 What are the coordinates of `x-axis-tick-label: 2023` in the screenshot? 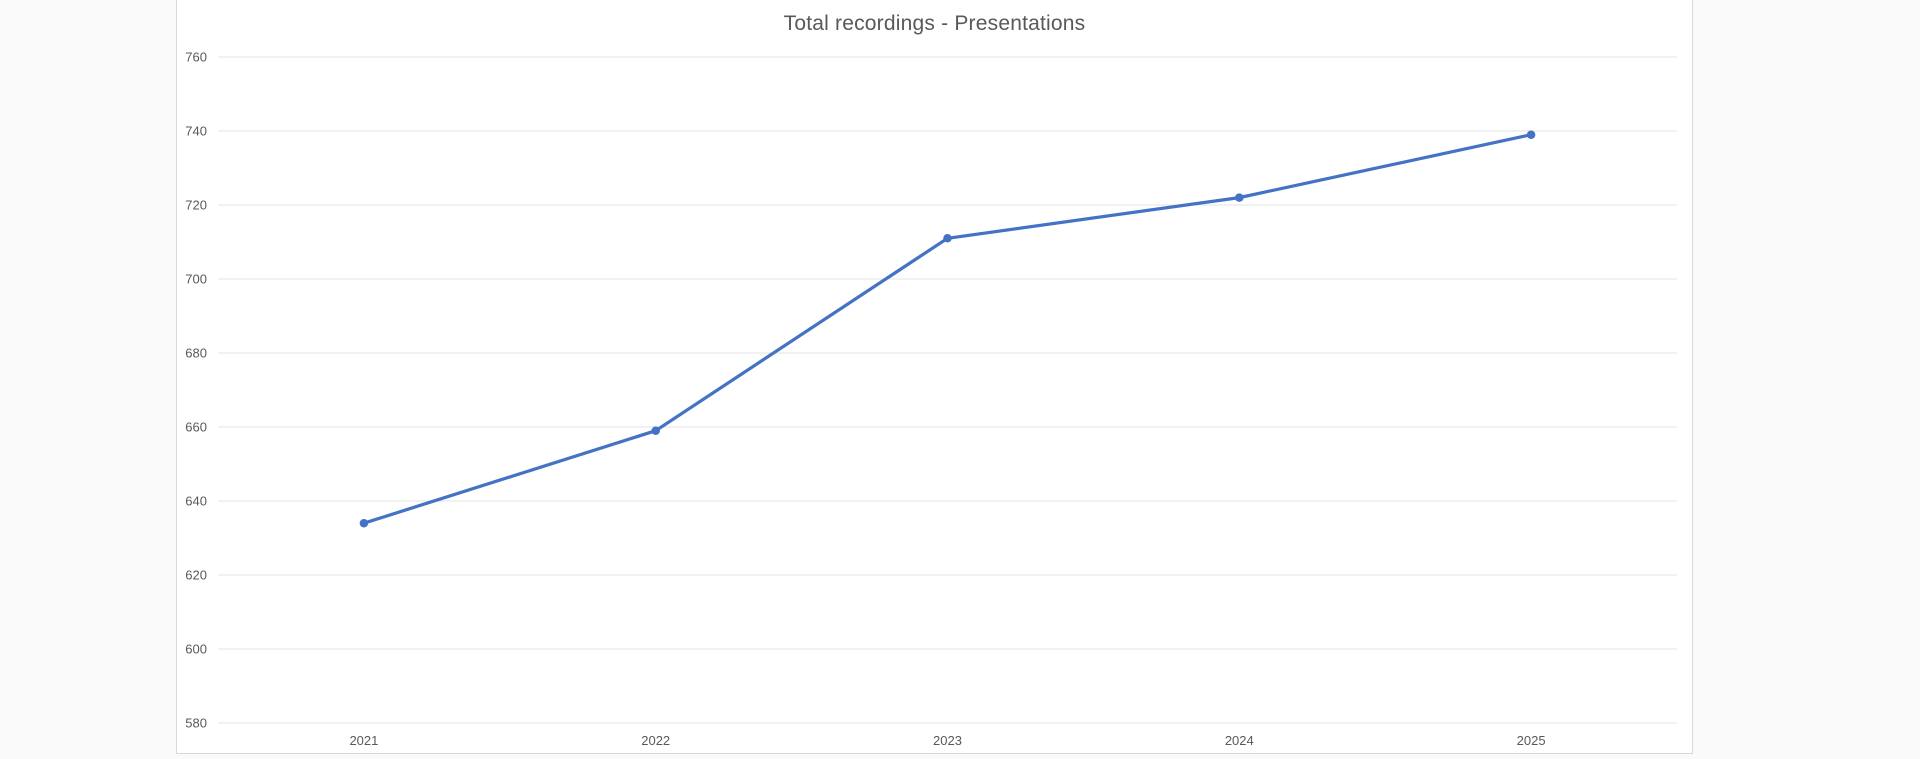 It's located at (947, 740).